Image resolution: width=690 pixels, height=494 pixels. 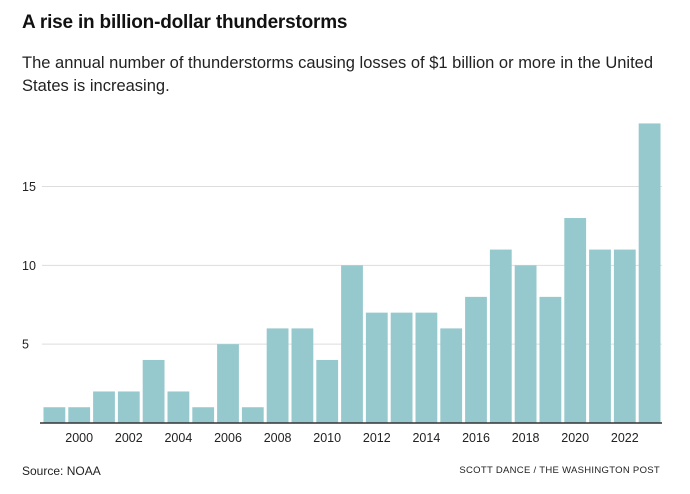 What do you see at coordinates (525, 344) in the screenshot?
I see `bar-2018` at bounding box center [525, 344].